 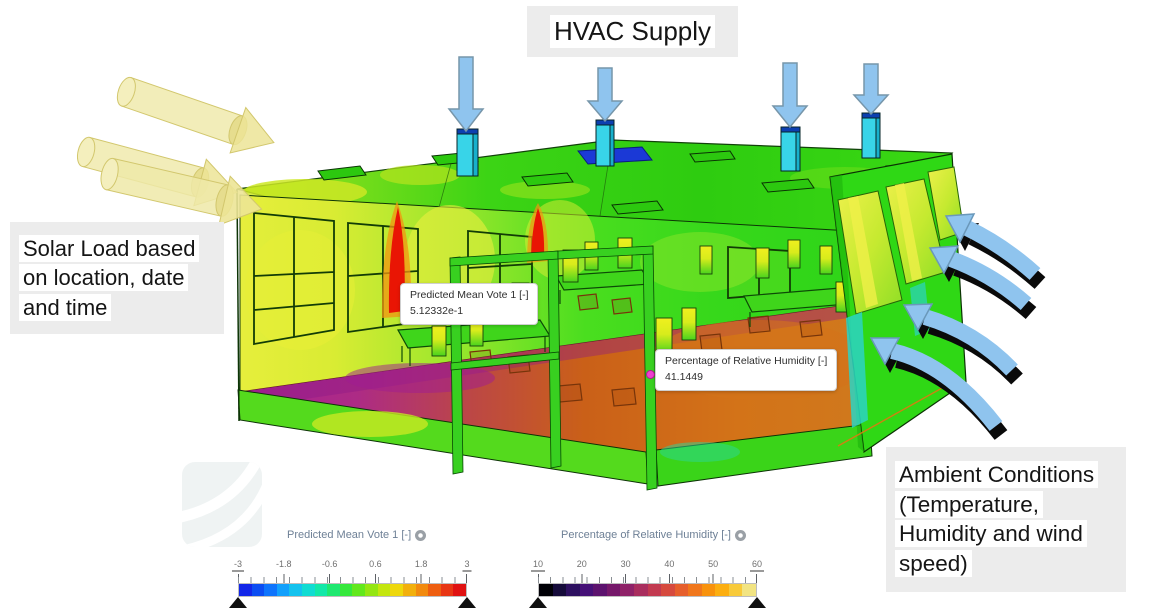 I want to click on tick-label: 50, so click(x=713, y=564).